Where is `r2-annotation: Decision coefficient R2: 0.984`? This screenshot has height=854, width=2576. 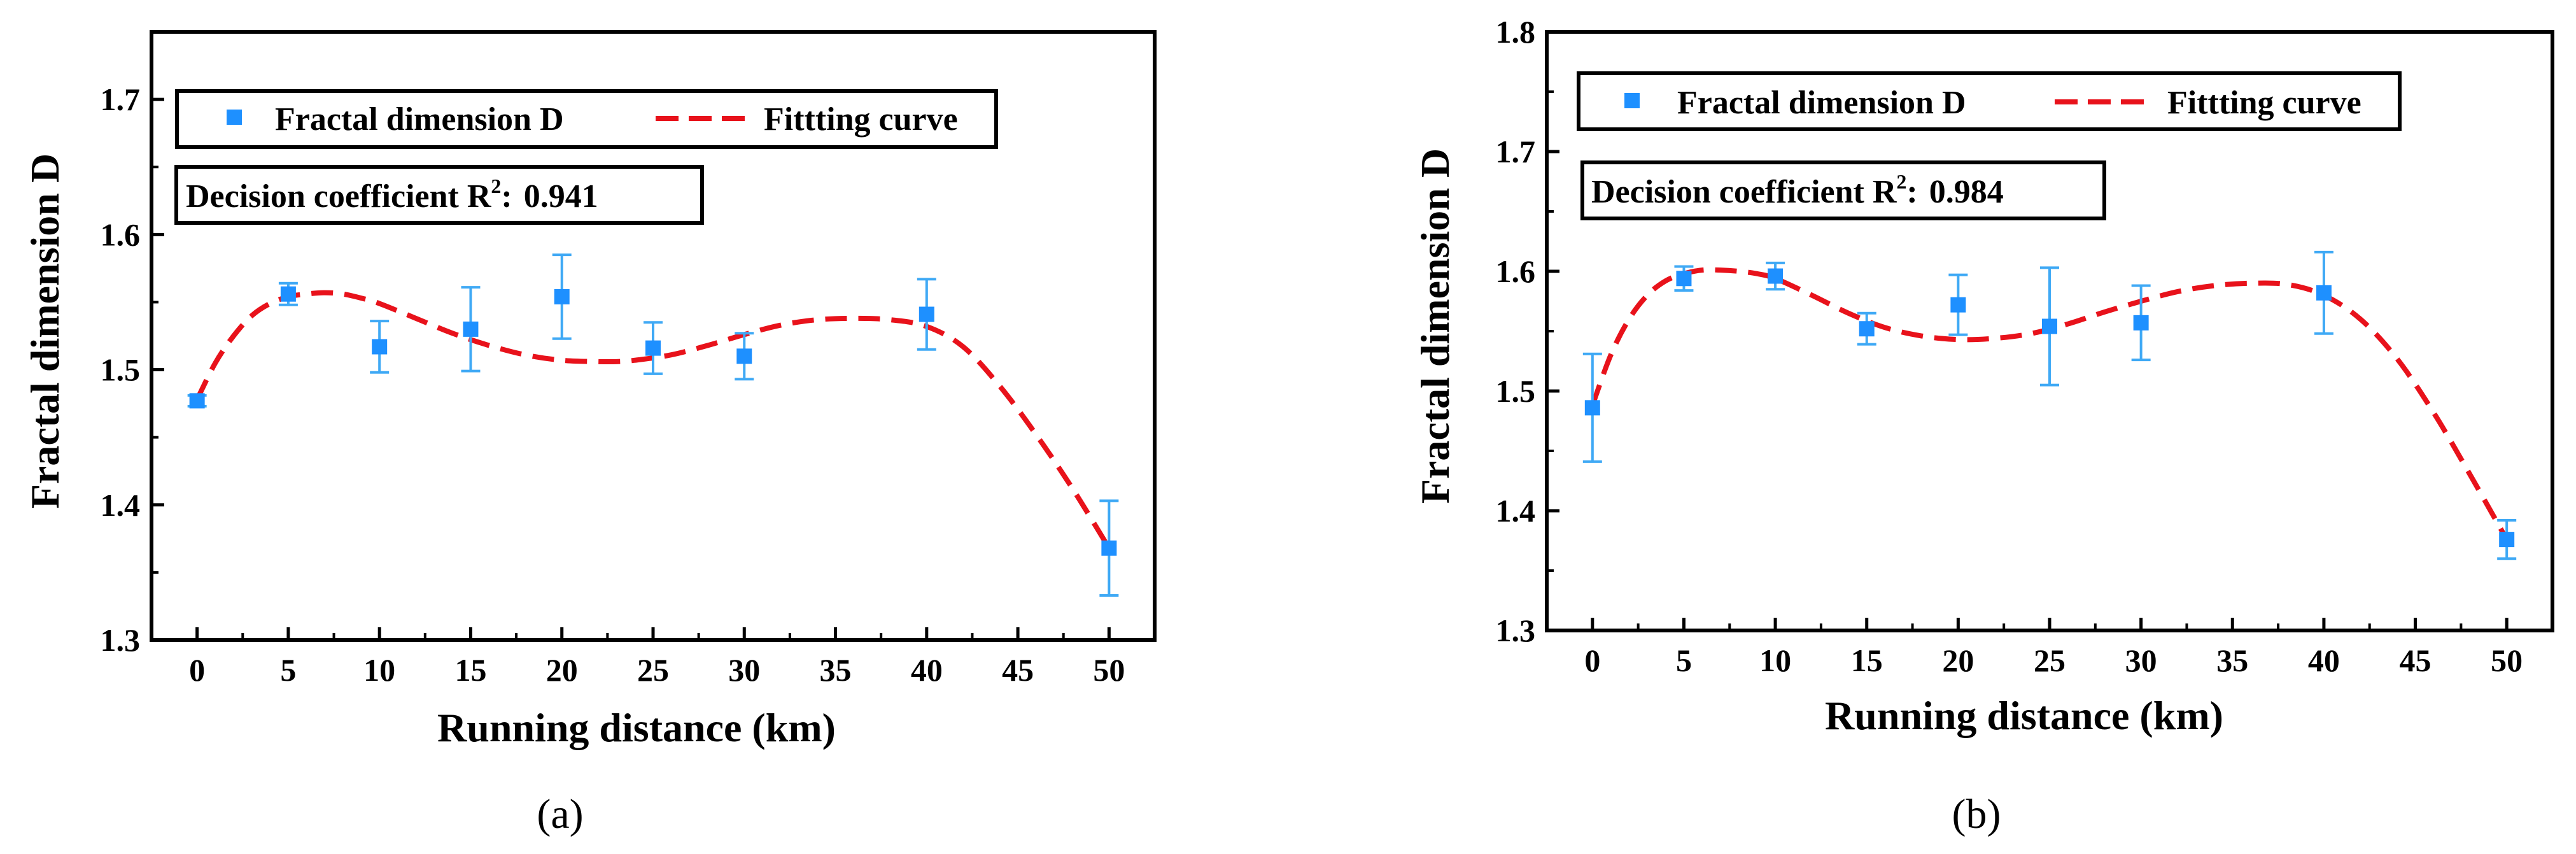 r2-annotation: Decision coefficient R2: 0.984 is located at coordinates (1798, 190).